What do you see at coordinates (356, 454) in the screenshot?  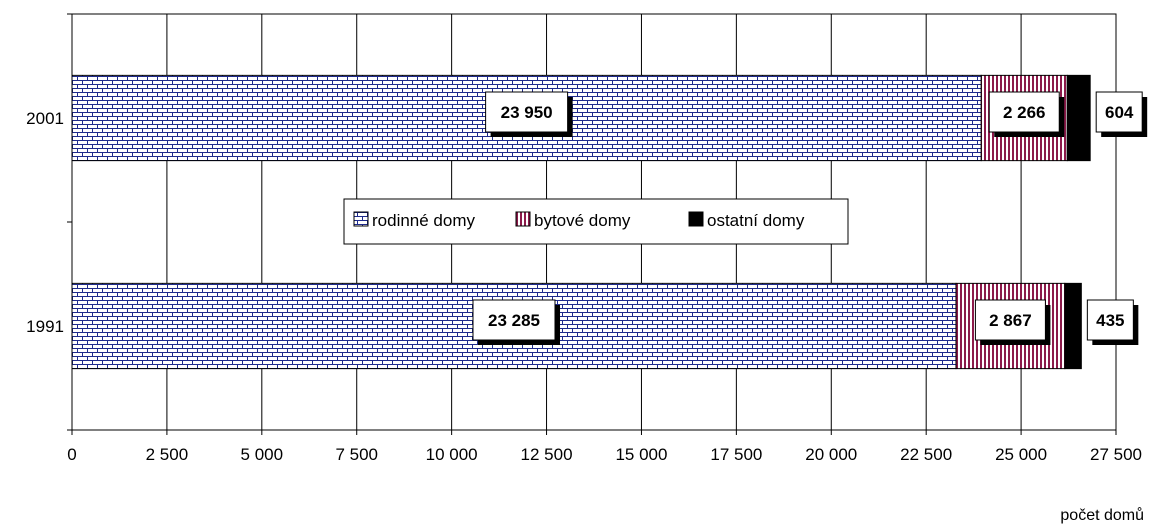 I see `x-tick-label: 7 500` at bounding box center [356, 454].